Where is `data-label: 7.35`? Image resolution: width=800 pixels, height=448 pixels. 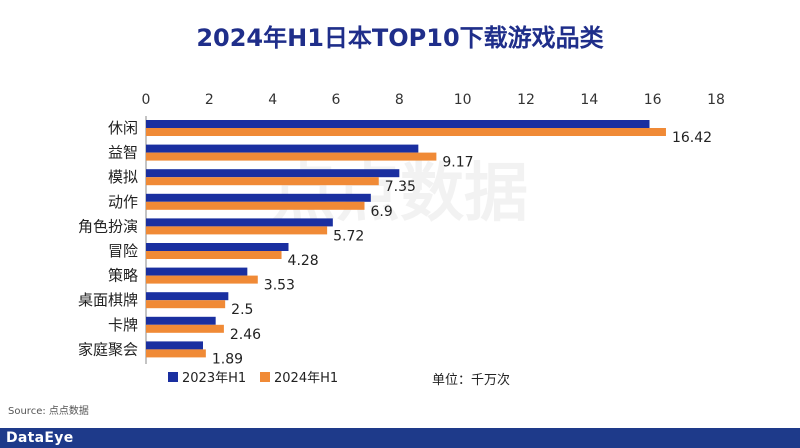
data-label: 7.35 is located at coordinates (400, 187).